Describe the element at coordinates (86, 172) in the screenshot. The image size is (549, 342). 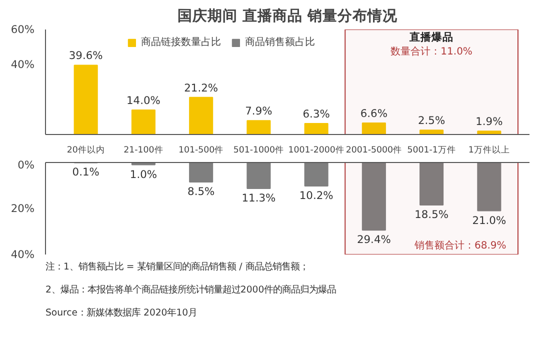
I see `data-label: 0.1%` at that location.